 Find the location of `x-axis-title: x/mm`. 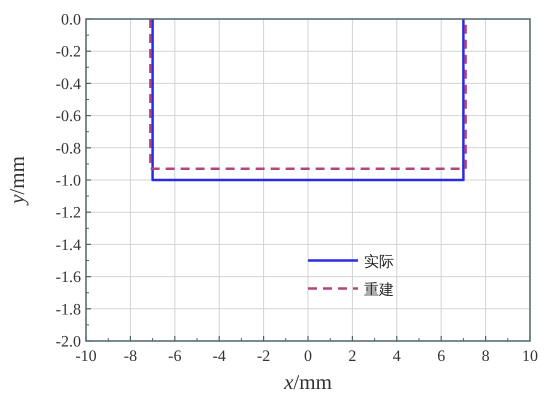

x-axis-title: x/mm is located at coordinates (307, 382).